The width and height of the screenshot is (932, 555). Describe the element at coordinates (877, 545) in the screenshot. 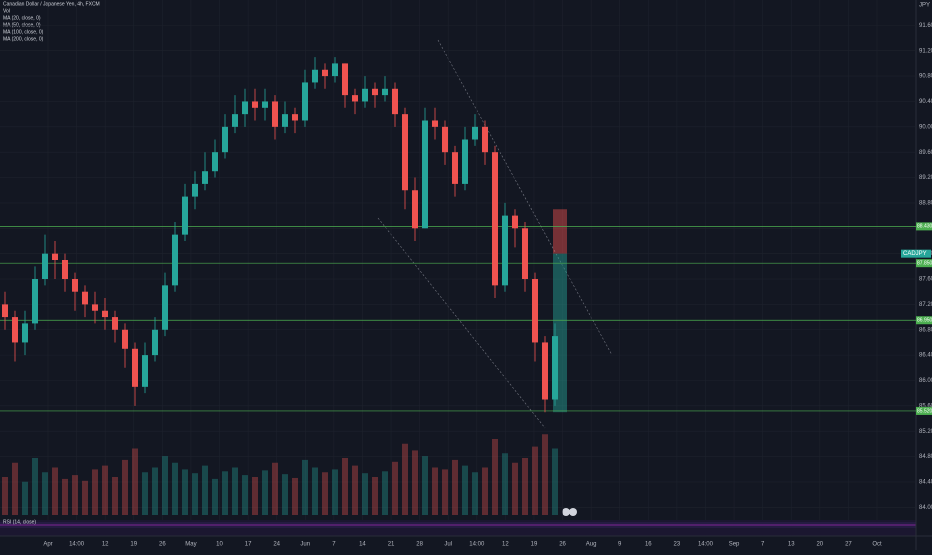

I see `x-tick-label: Oct` at that location.